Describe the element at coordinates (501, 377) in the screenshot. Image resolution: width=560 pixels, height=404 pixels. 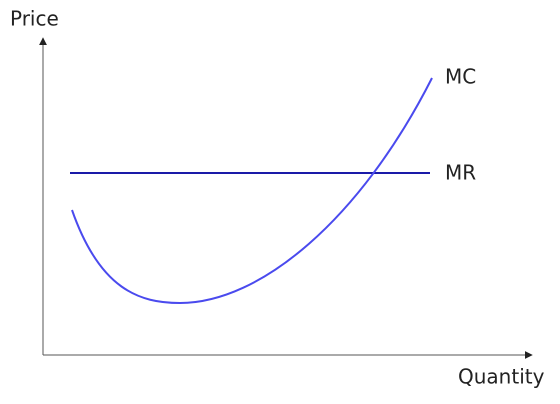
I see `x-axis-label: Quantity` at that location.